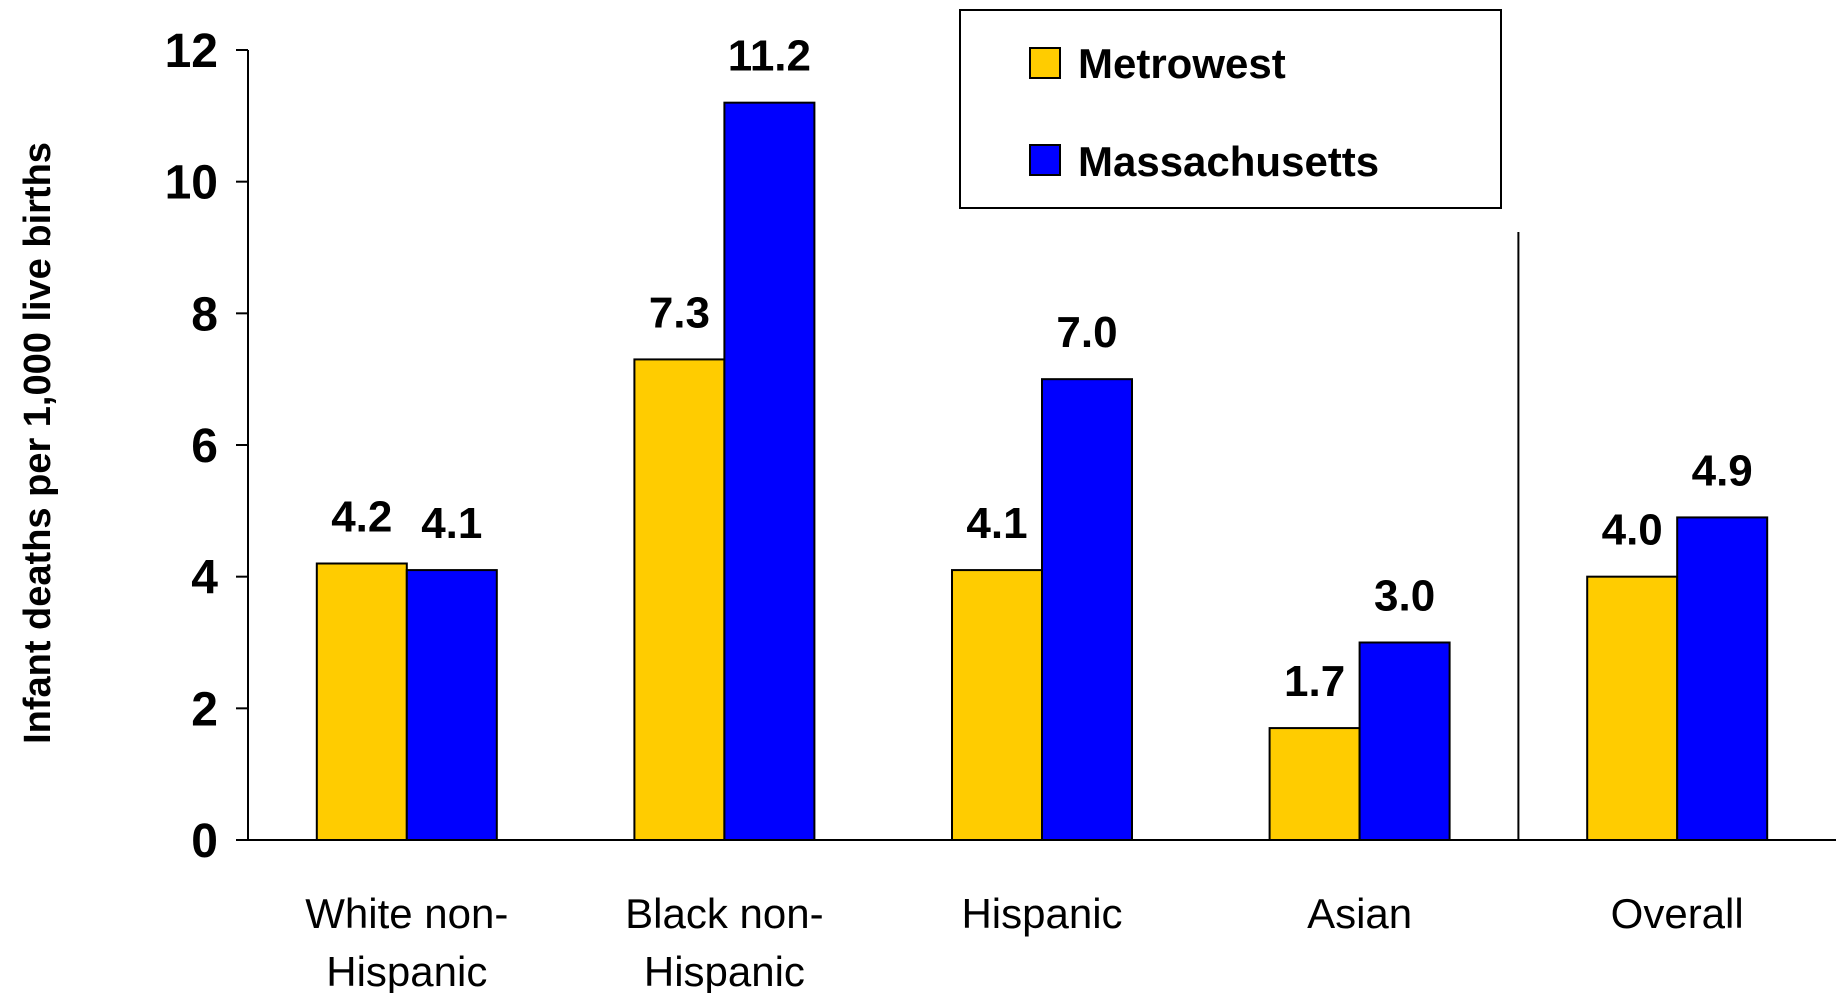 The height and width of the screenshot is (993, 1841). Describe the element at coordinates (204, 314) in the screenshot. I see `y-tick-label: 8` at that location.